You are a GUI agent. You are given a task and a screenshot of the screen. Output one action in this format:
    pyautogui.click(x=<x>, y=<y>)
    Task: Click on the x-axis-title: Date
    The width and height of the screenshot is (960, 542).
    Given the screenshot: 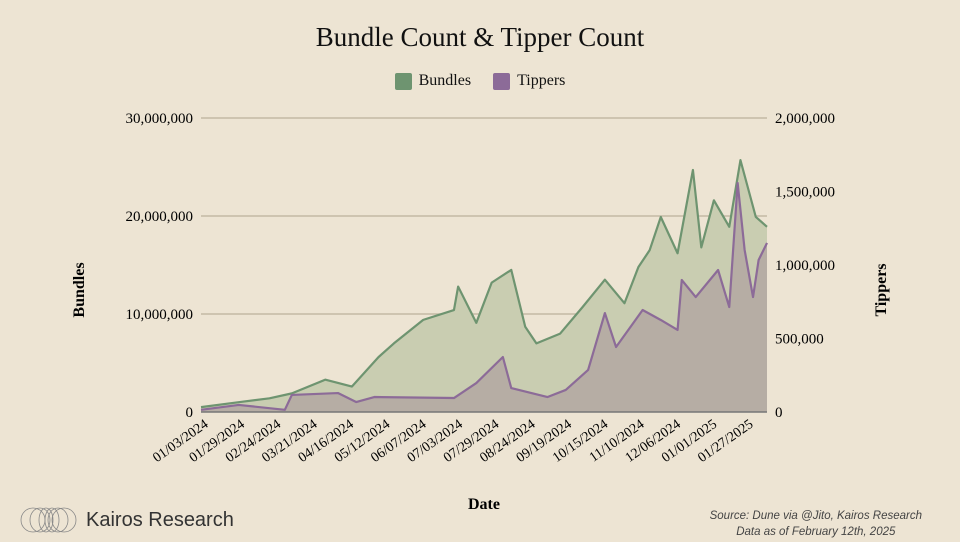 What is the action you would take?
    pyautogui.click(x=484, y=504)
    